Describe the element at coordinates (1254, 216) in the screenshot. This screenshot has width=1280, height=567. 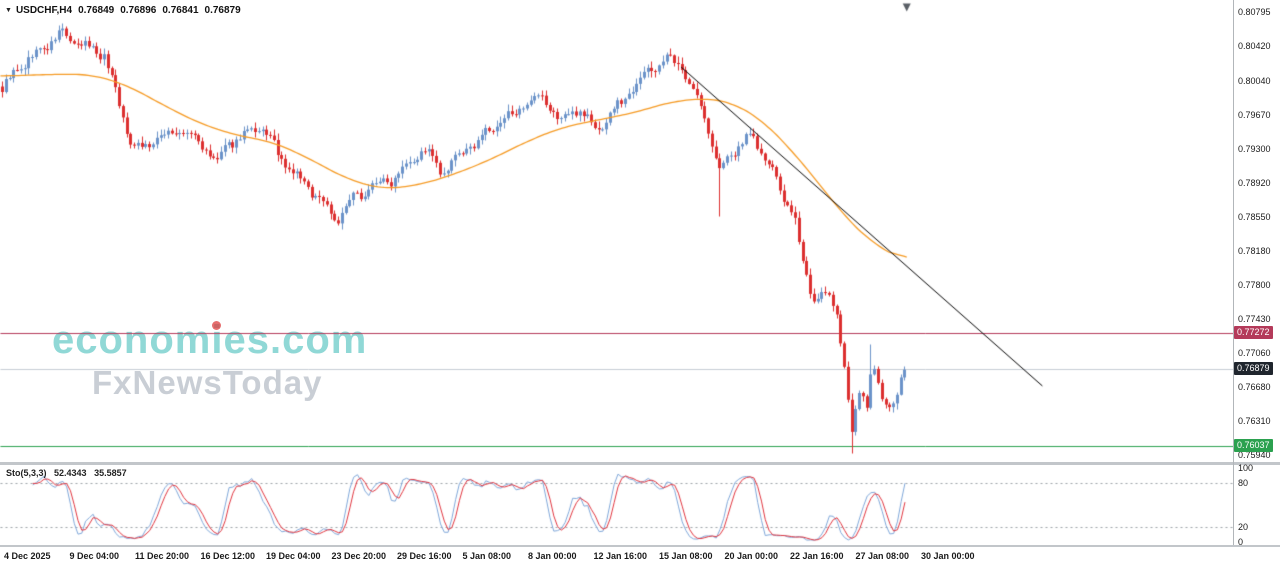
I see `price-axis-label: 0.78550` at that location.